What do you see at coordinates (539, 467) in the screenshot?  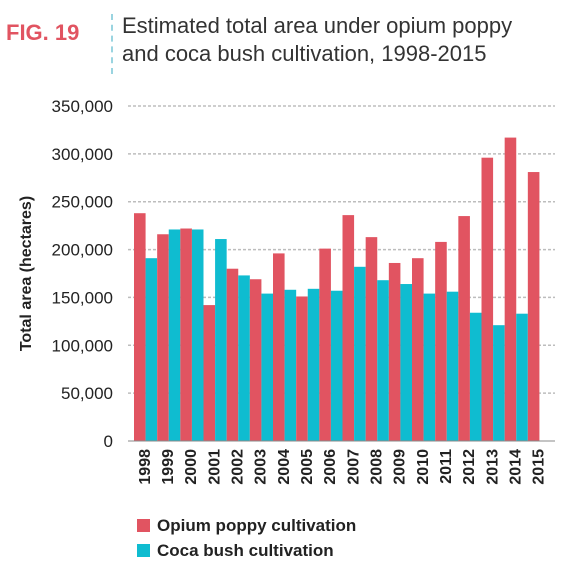 I see `x-tick-label: 2015` at bounding box center [539, 467].